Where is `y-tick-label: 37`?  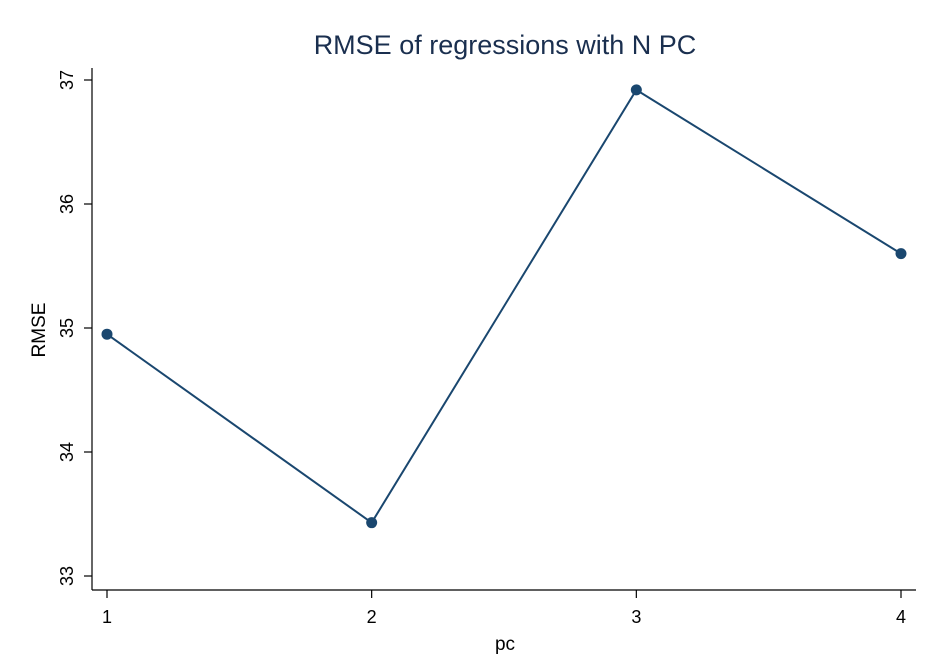 y-tick-label: 37 is located at coordinates (67, 80).